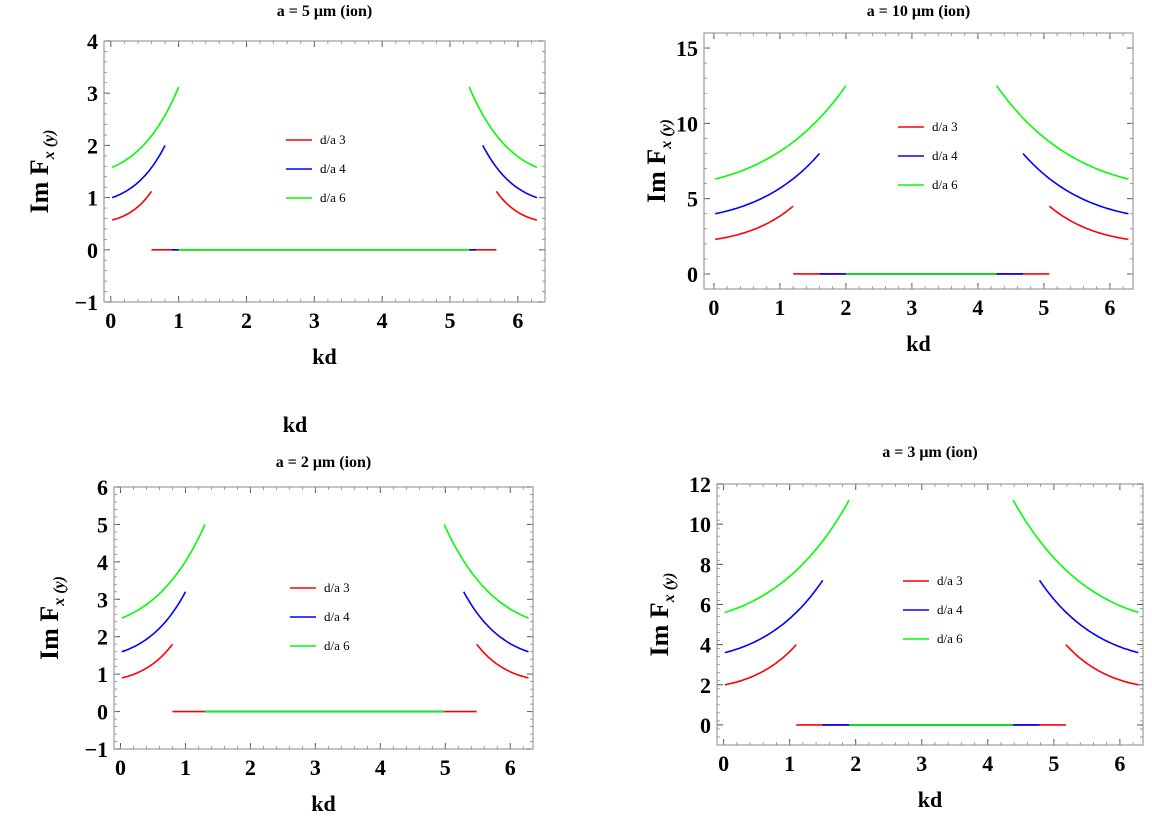 The height and width of the screenshot is (821, 1152). What do you see at coordinates (325, 11) in the screenshot?
I see `chart-title: a = 5 μm (ion)` at bounding box center [325, 11].